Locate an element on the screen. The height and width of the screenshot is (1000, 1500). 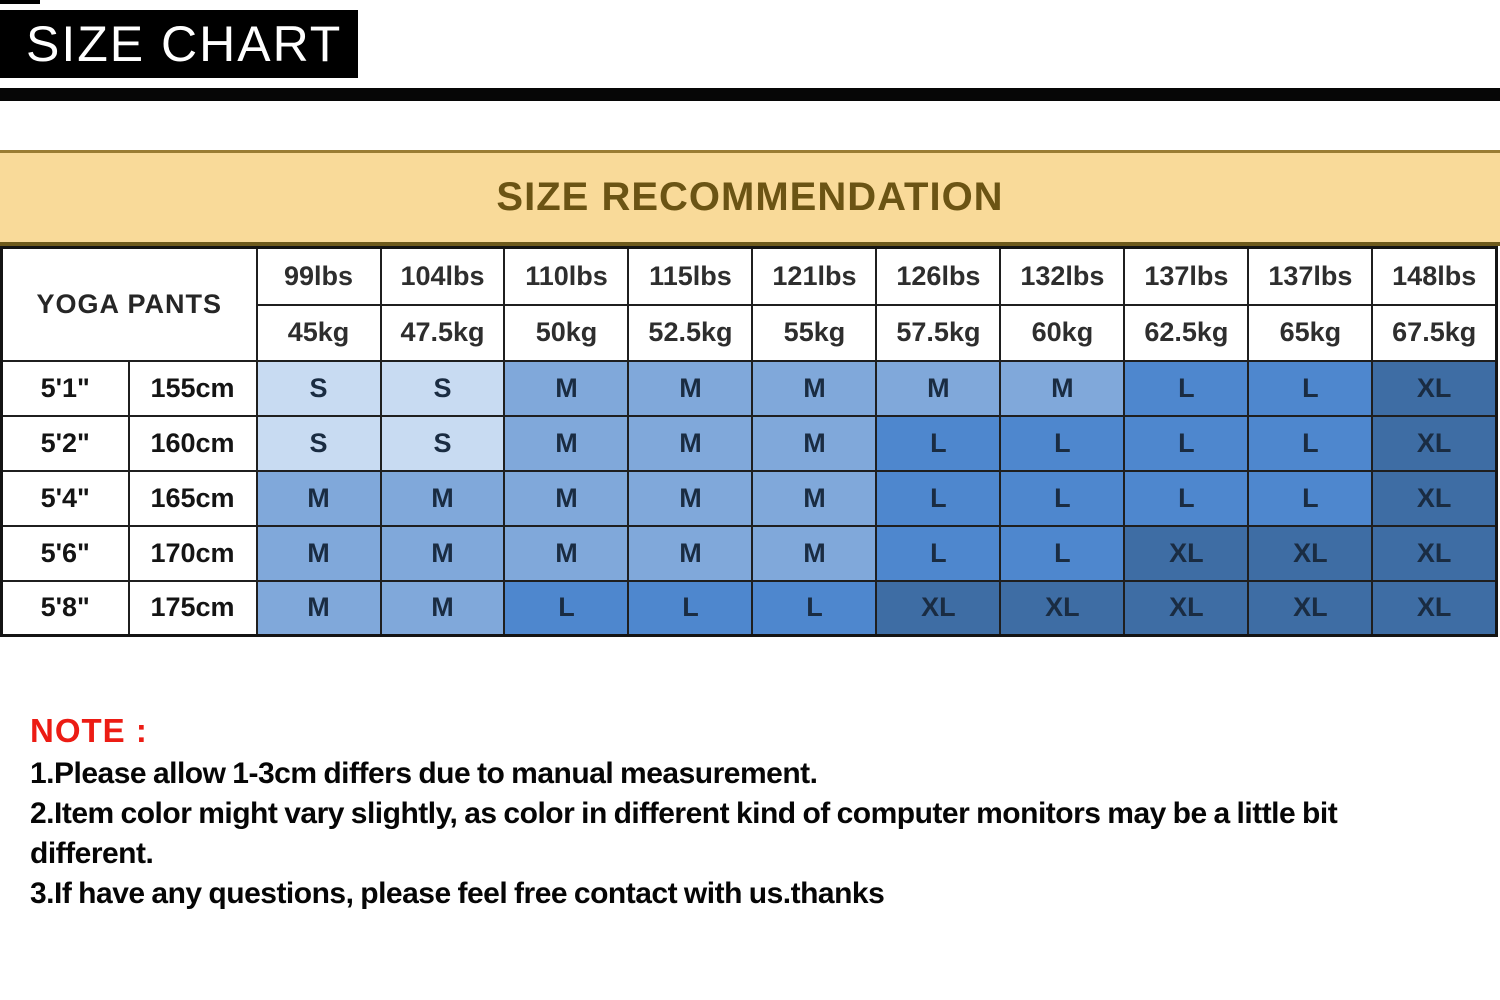
product-label: YOGA PANTS is located at coordinates (129, 304).